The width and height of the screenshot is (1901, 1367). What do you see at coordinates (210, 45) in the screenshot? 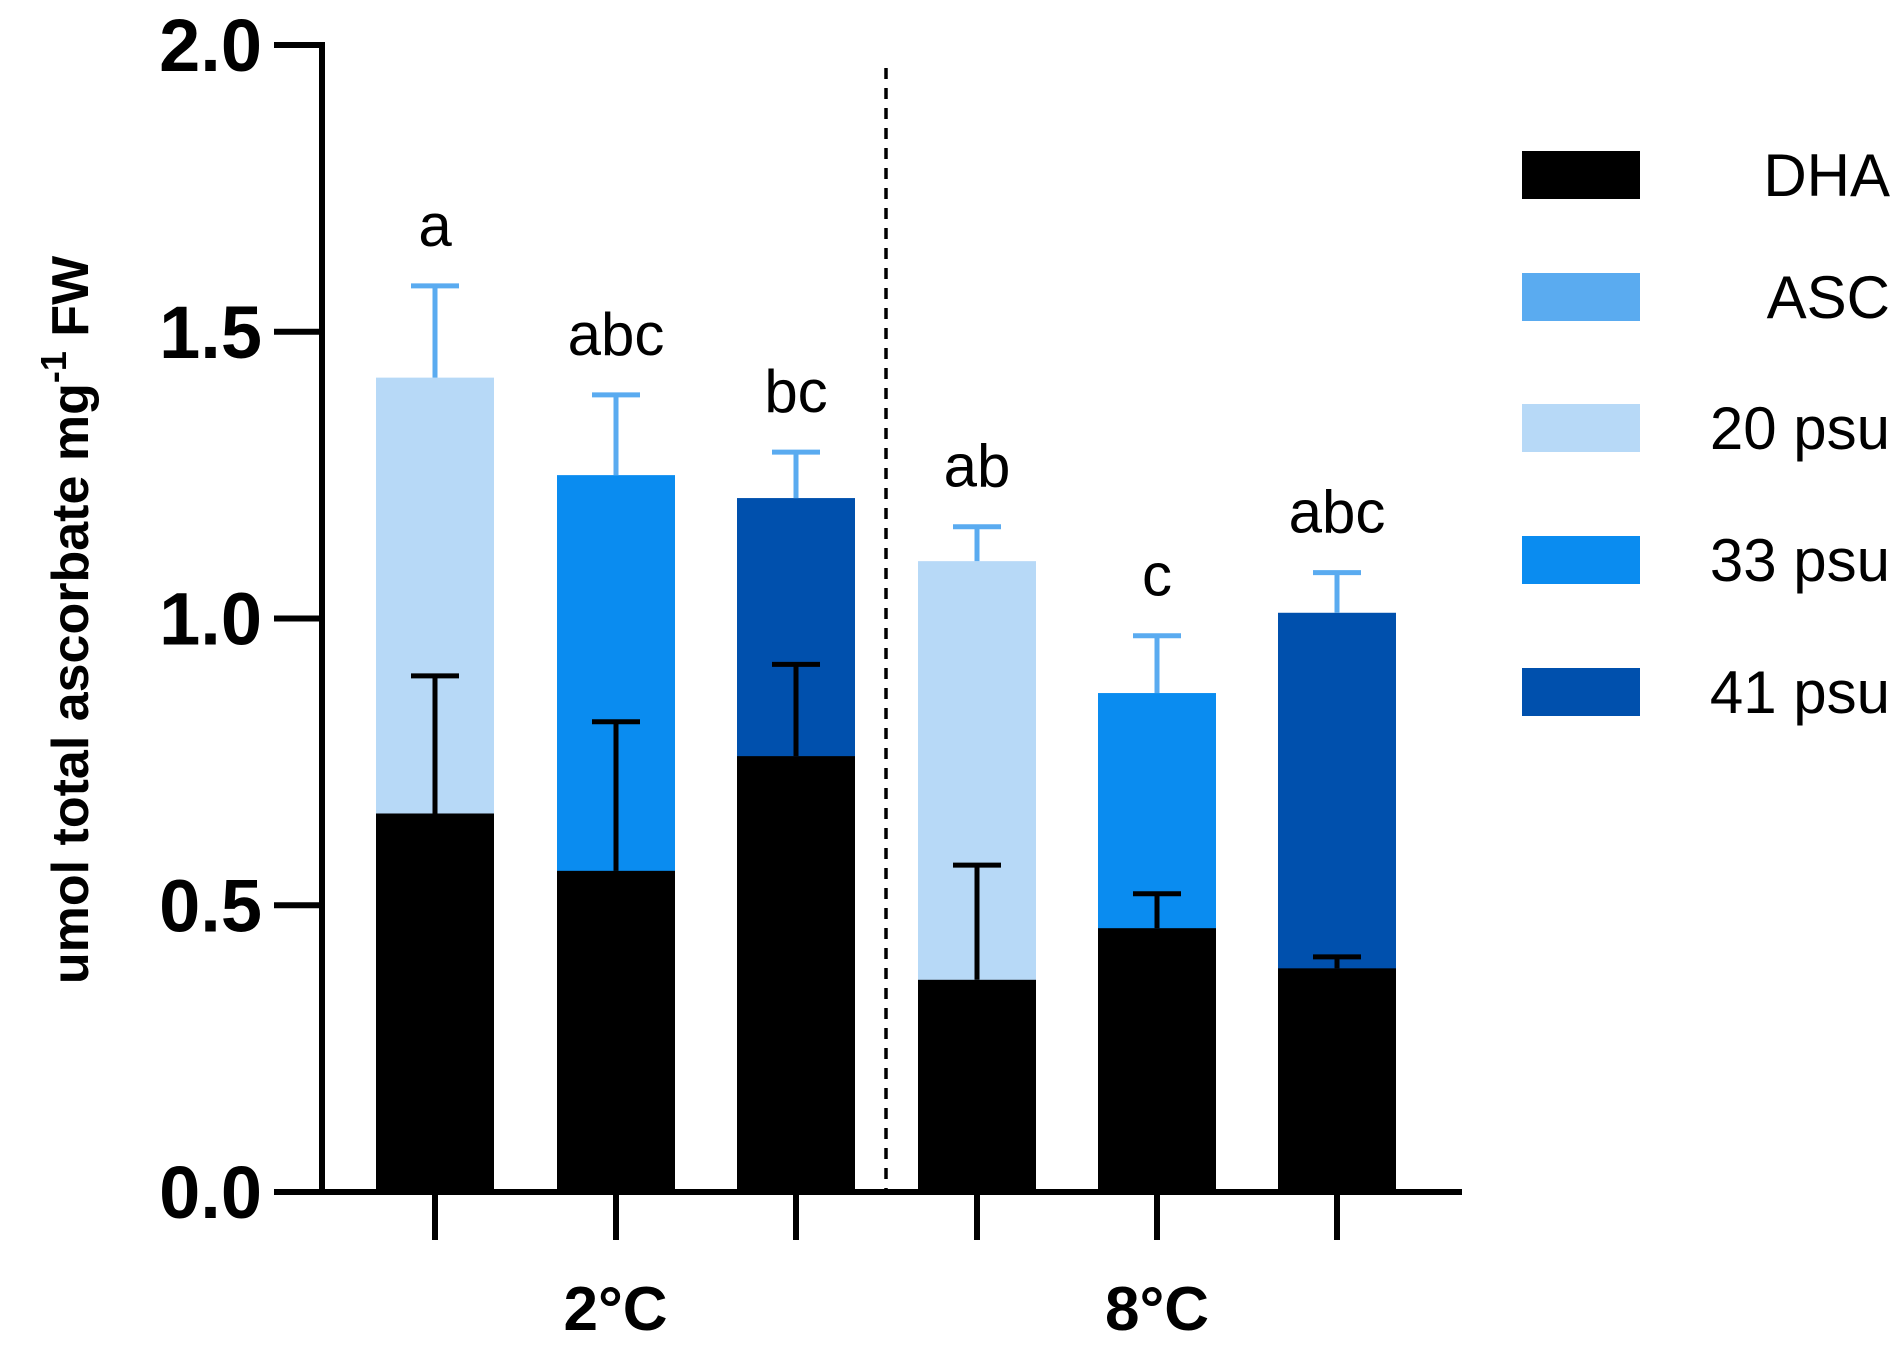
I see `y-tick-label-5: 2.0` at bounding box center [210, 45].